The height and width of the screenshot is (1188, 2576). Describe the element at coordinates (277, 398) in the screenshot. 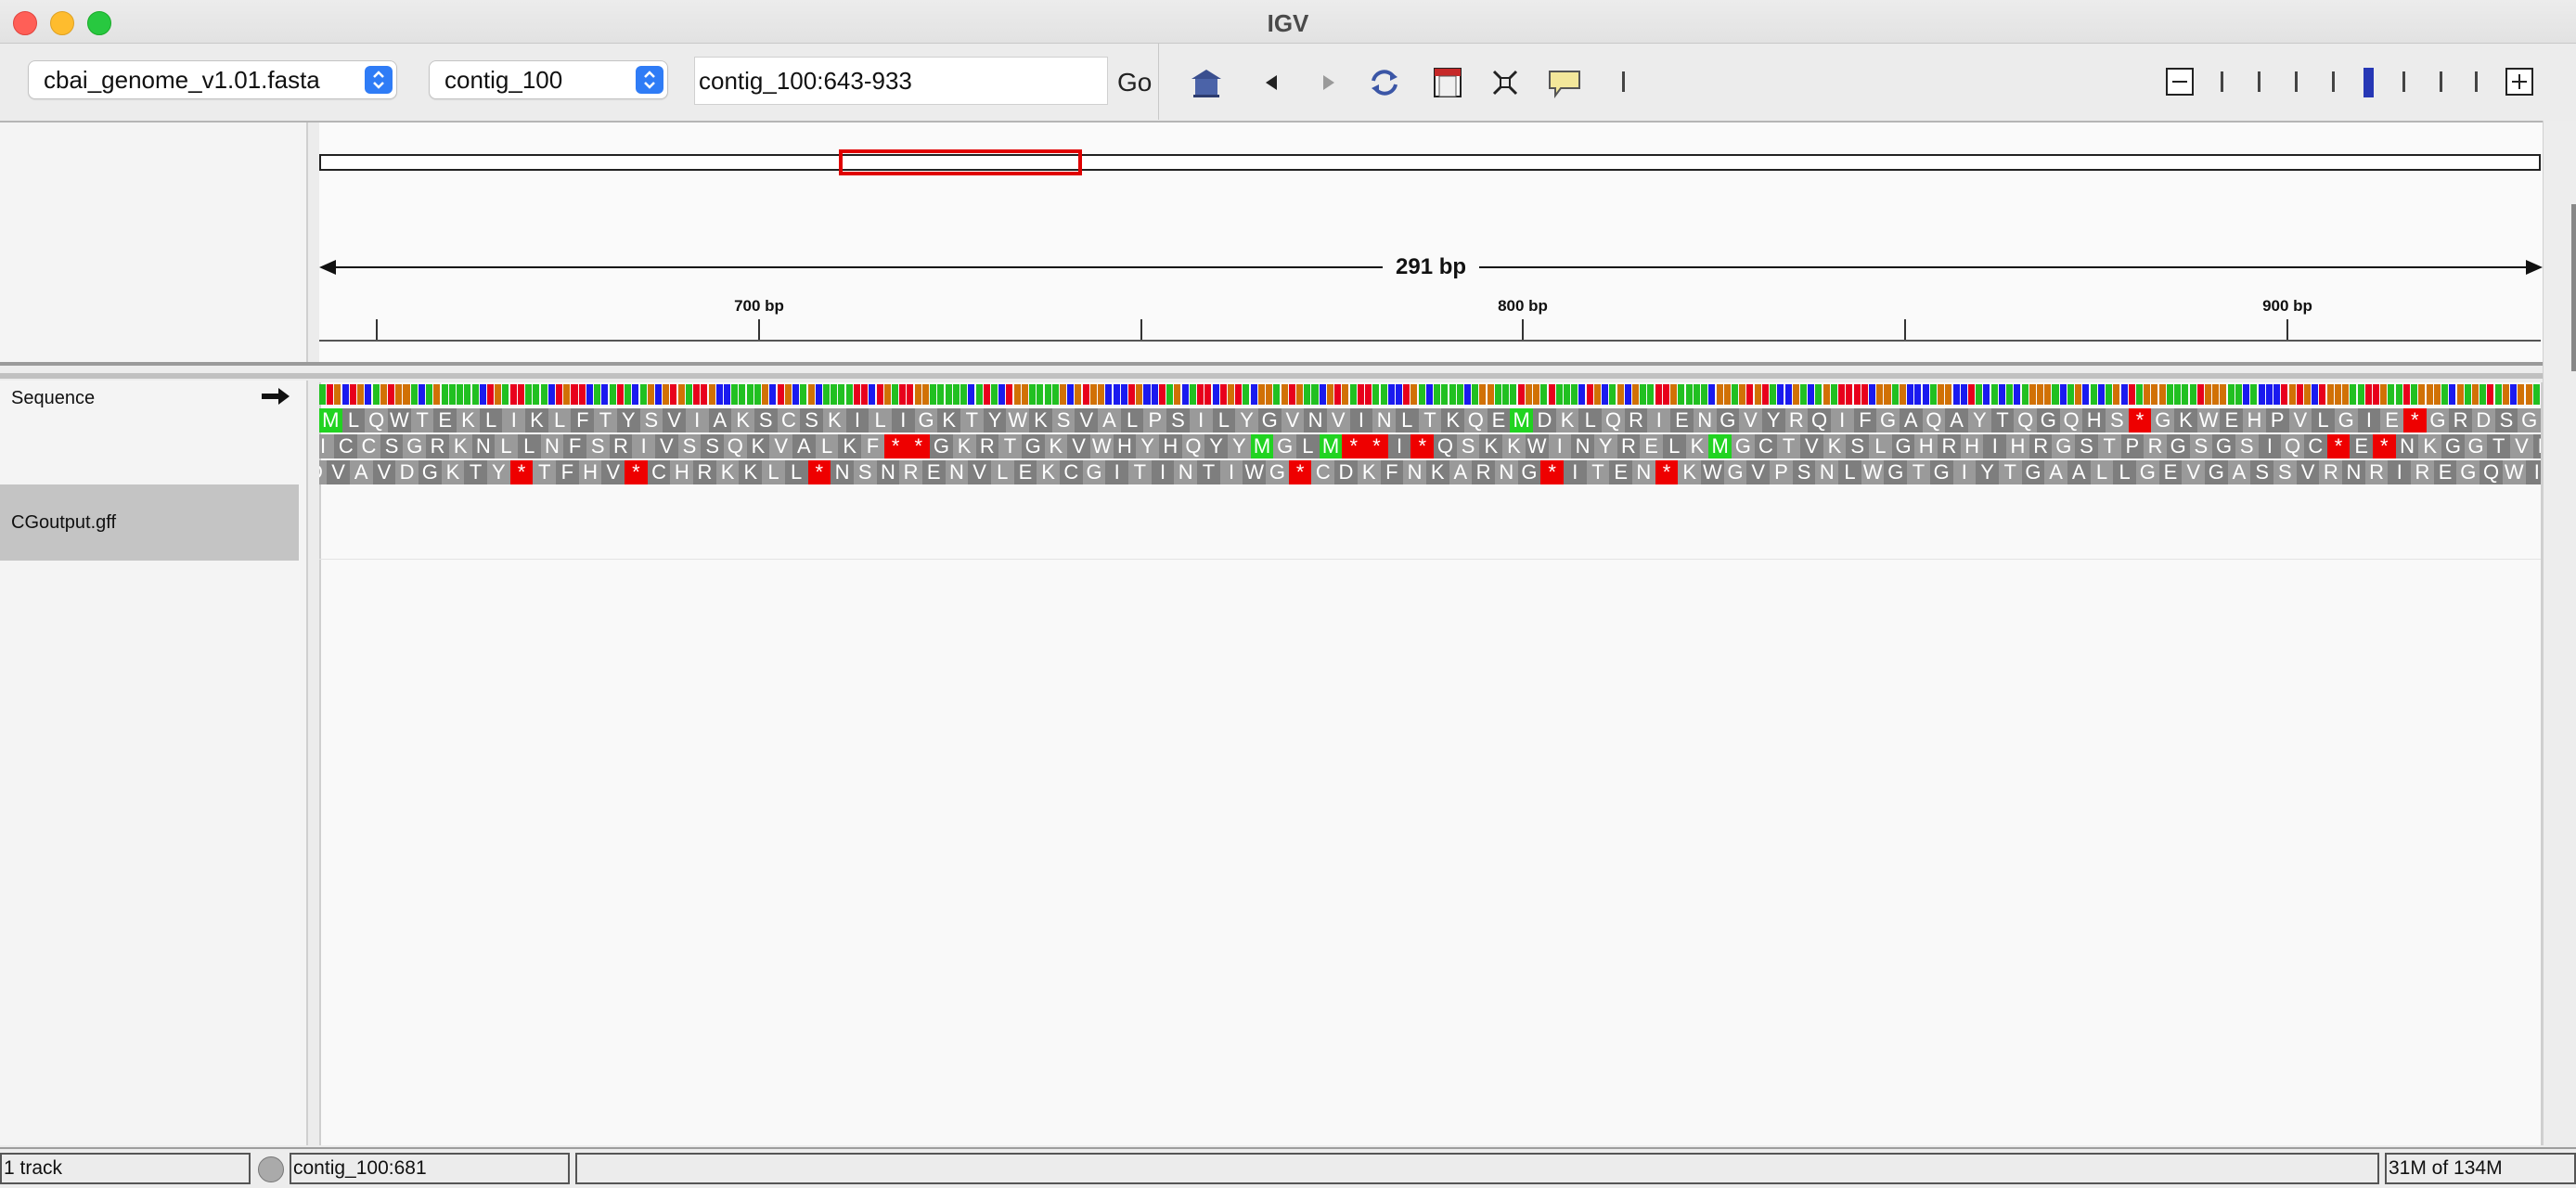

I see `strand-arrow-icon` at that location.